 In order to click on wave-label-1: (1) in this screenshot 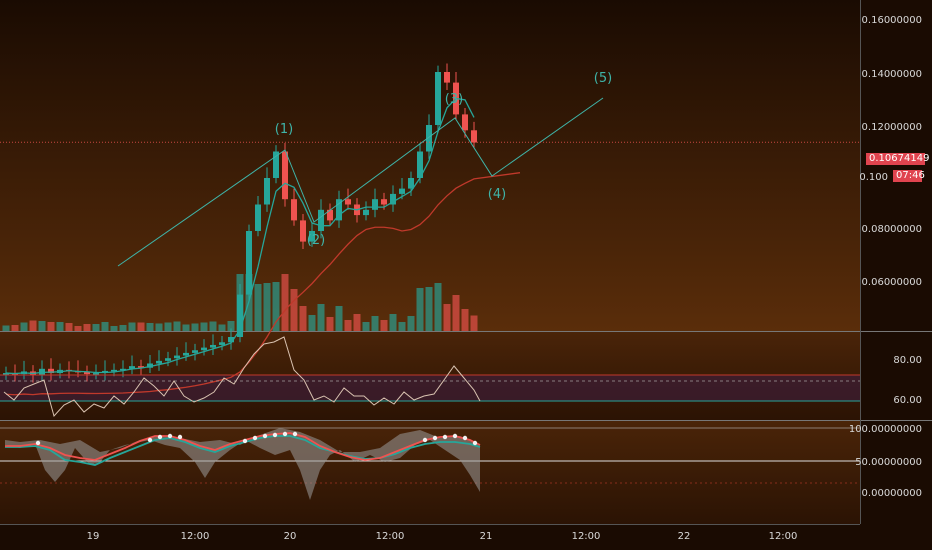, I will do `click(284, 129)`.